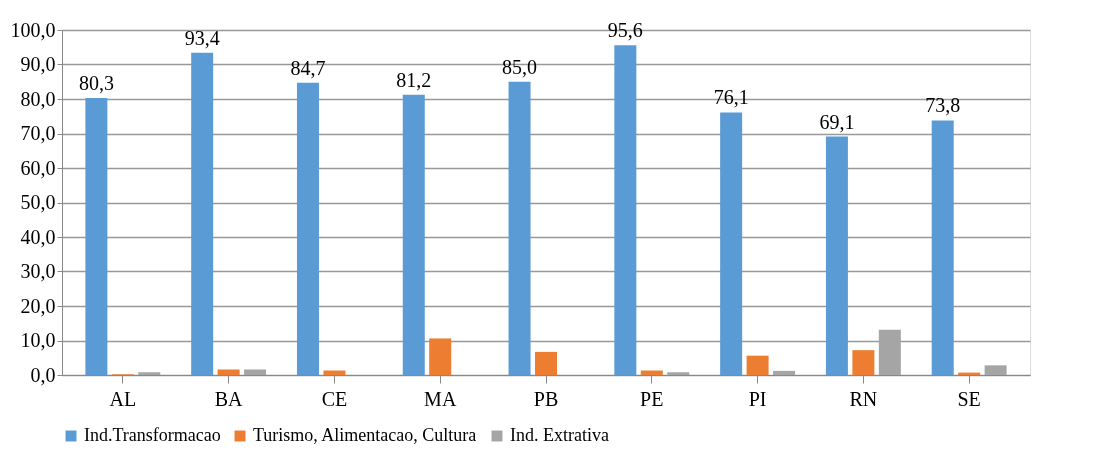 This screenshot has height=460, width=1110. I want to click on data-label: 73,8, so click(943, 105).